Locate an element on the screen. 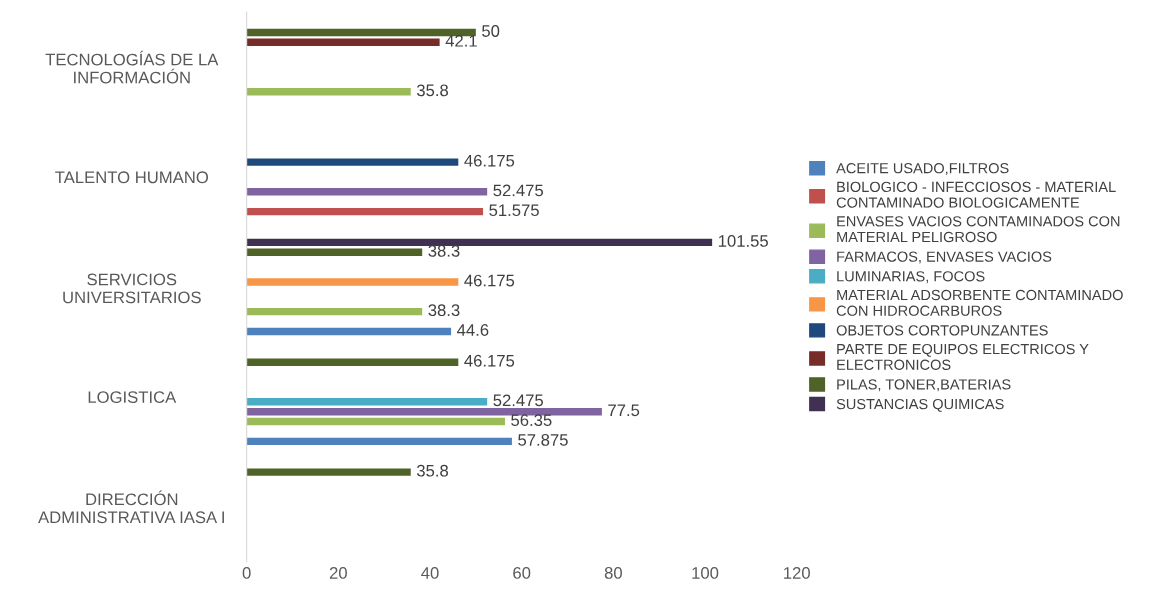 The image size is (1158, 604). data-label: 50 is located at coordinates (491, 31).